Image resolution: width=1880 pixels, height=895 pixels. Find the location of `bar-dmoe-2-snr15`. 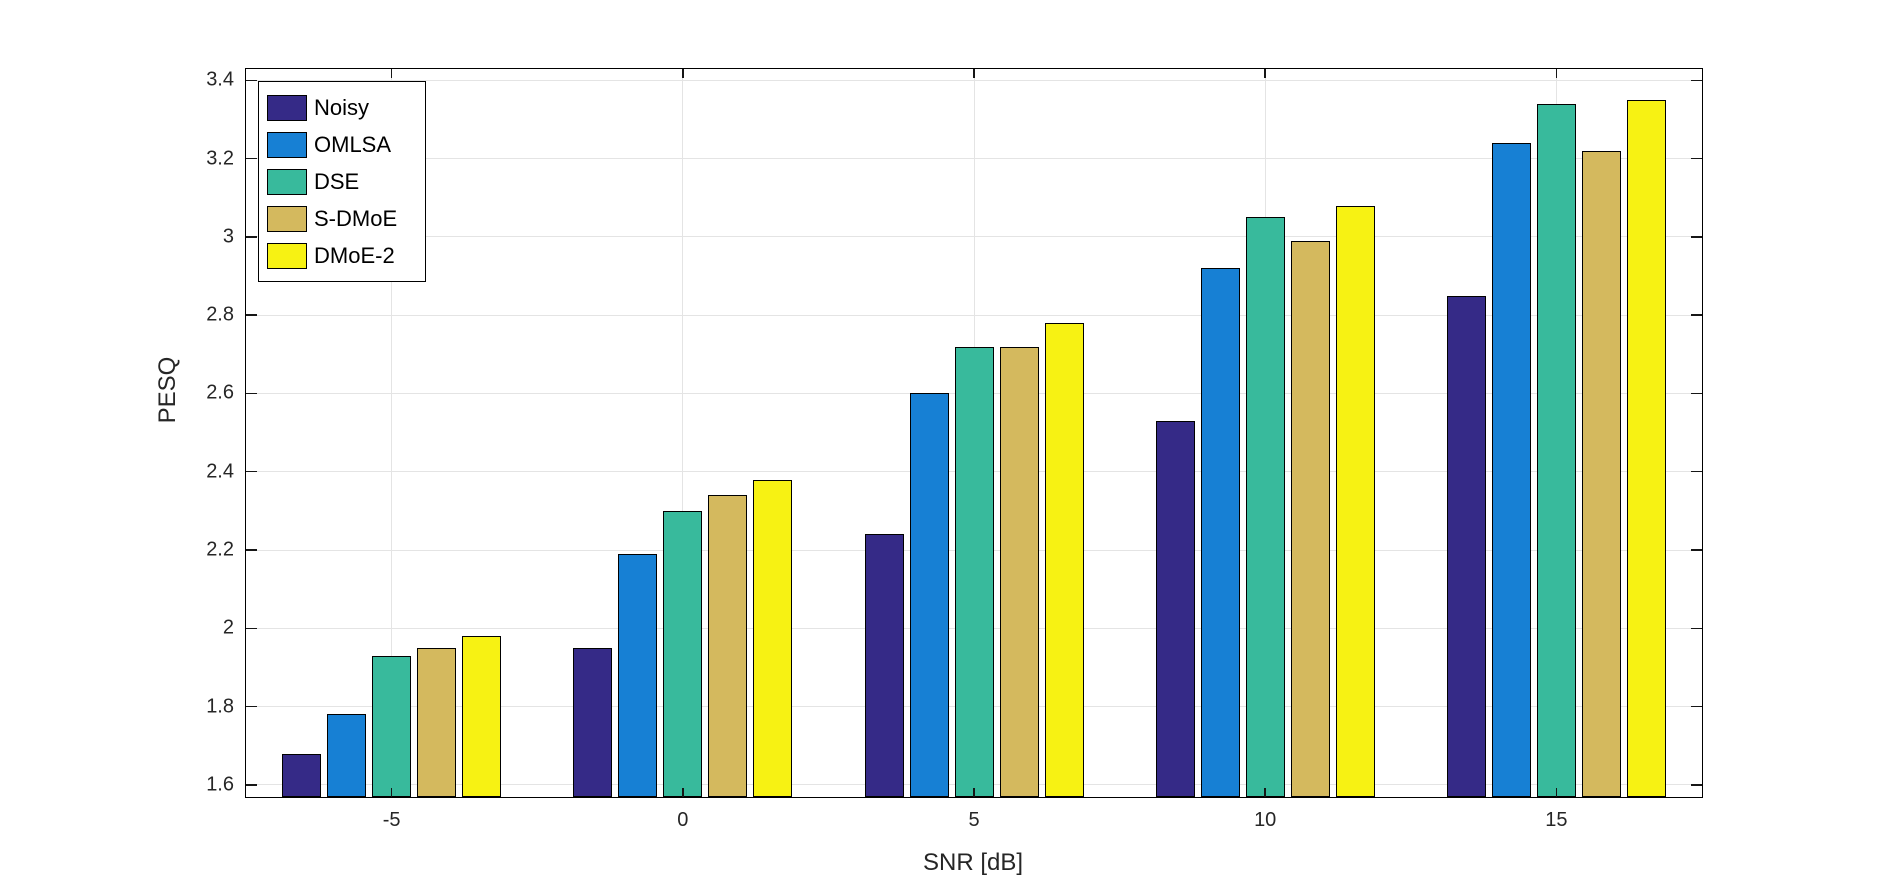

bar-dmoe-2-snr15 is located at coordinates (1646, 448).